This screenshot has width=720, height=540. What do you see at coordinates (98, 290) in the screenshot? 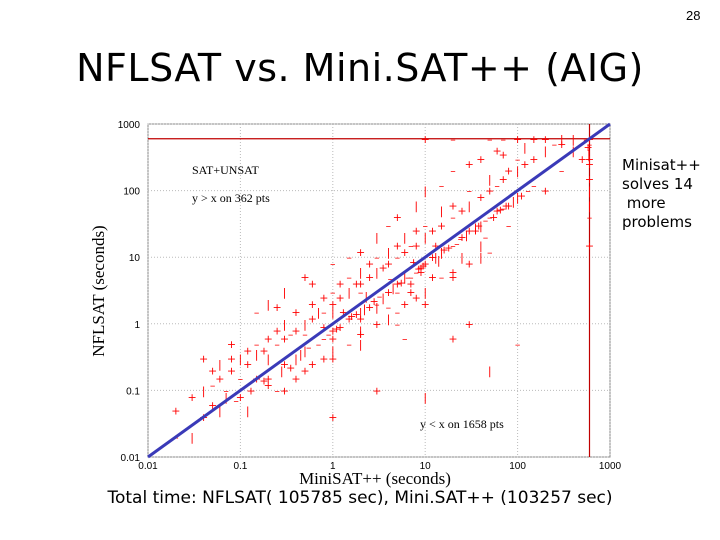
I see `y-axis-label: NFLSAT (seconds)` at bounding box center [98, 290].